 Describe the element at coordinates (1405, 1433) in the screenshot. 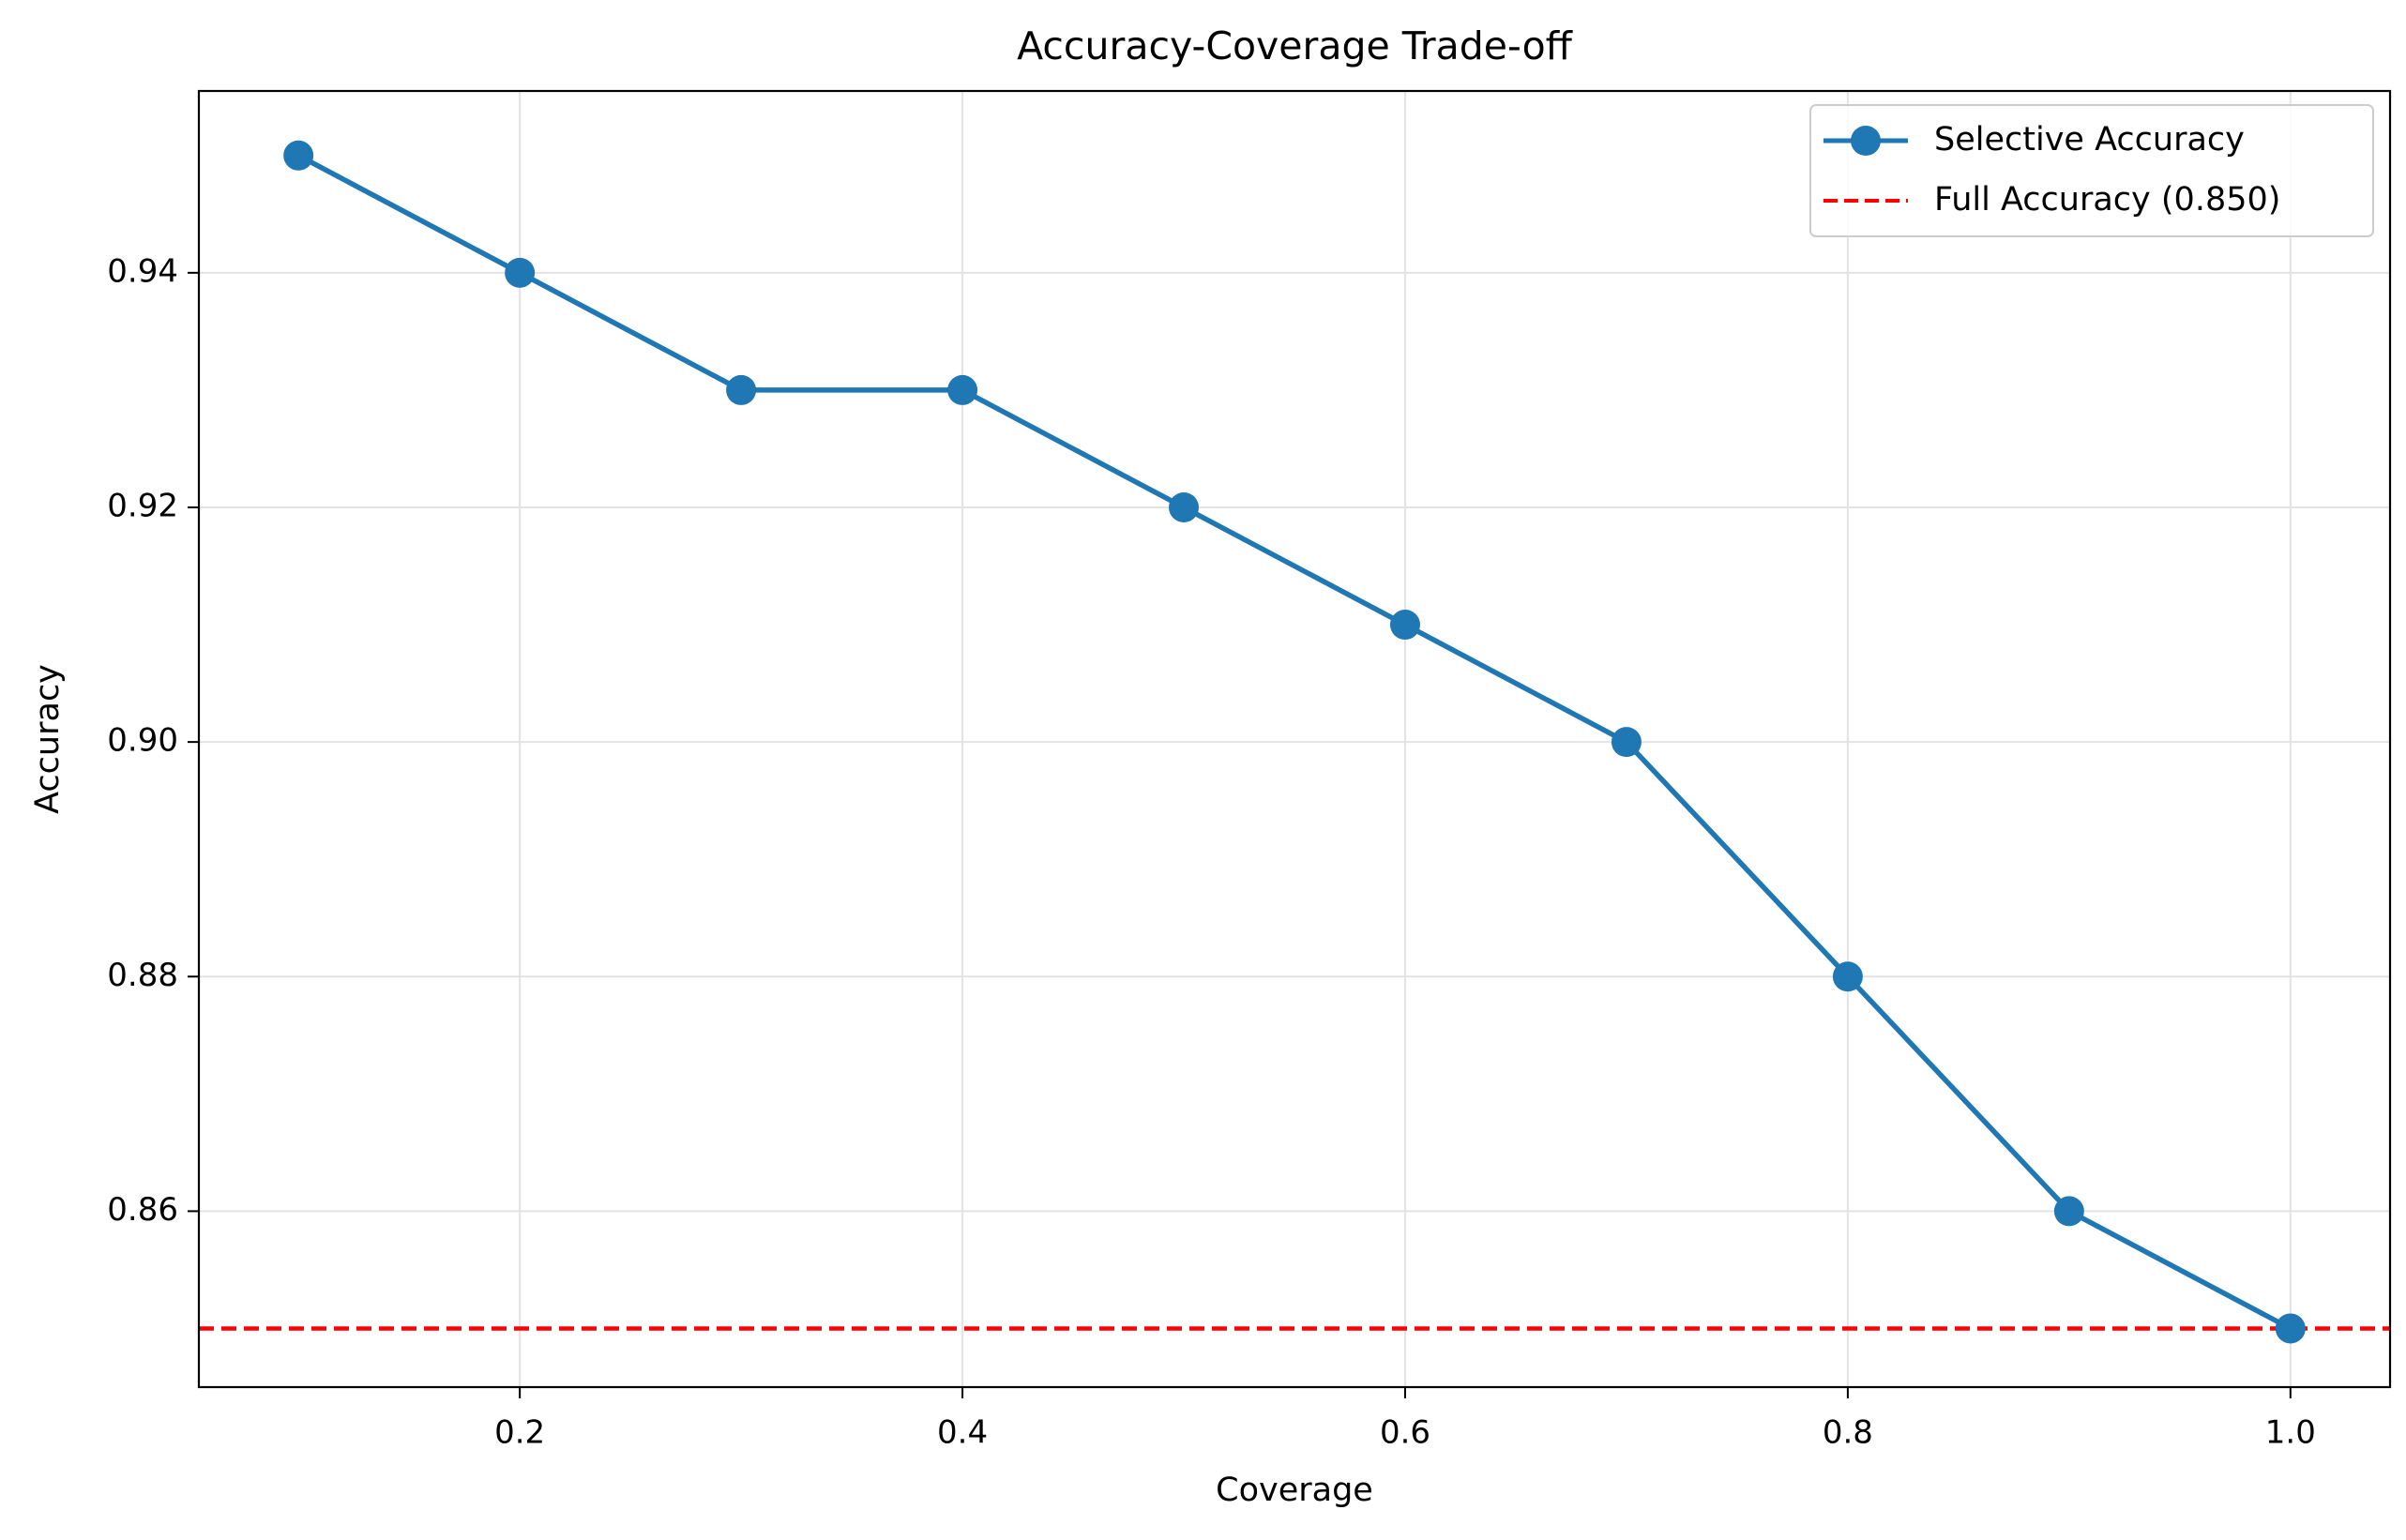

I see `x-tick-label: 0.6` at that location.